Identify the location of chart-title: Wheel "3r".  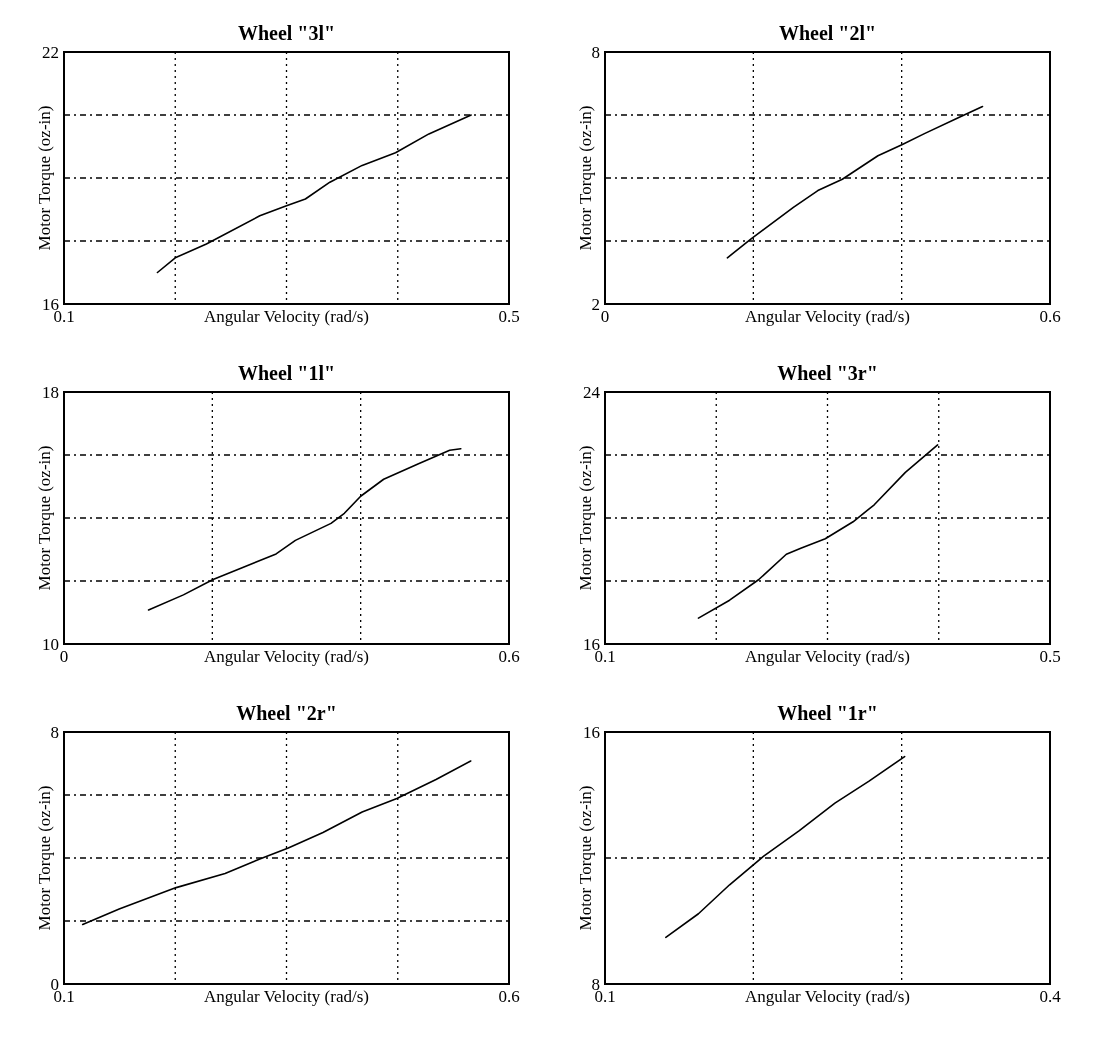
(827, 373).